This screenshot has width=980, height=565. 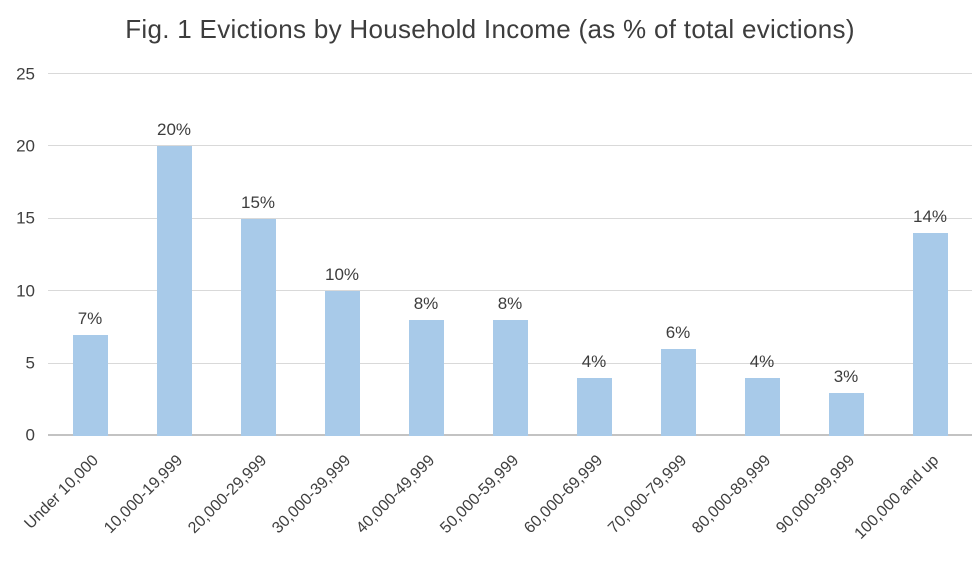 I want to click on gridline-15: 15, so click(x=494, y=218).